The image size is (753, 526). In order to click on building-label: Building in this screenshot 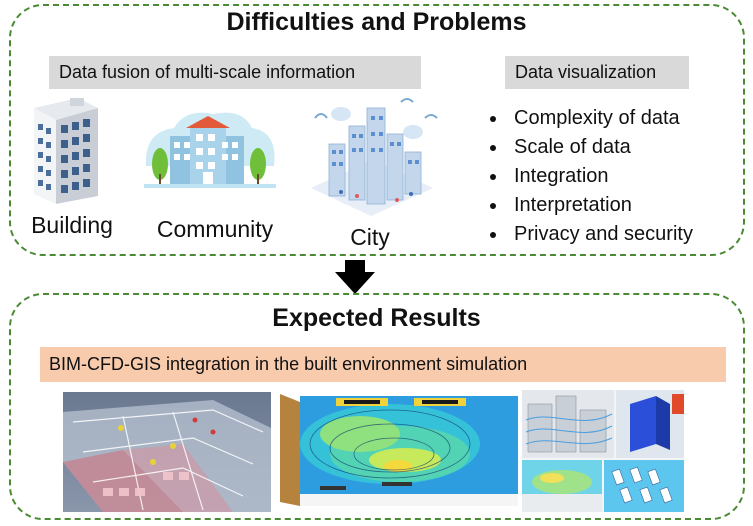, I will do `click(72, 225)`.